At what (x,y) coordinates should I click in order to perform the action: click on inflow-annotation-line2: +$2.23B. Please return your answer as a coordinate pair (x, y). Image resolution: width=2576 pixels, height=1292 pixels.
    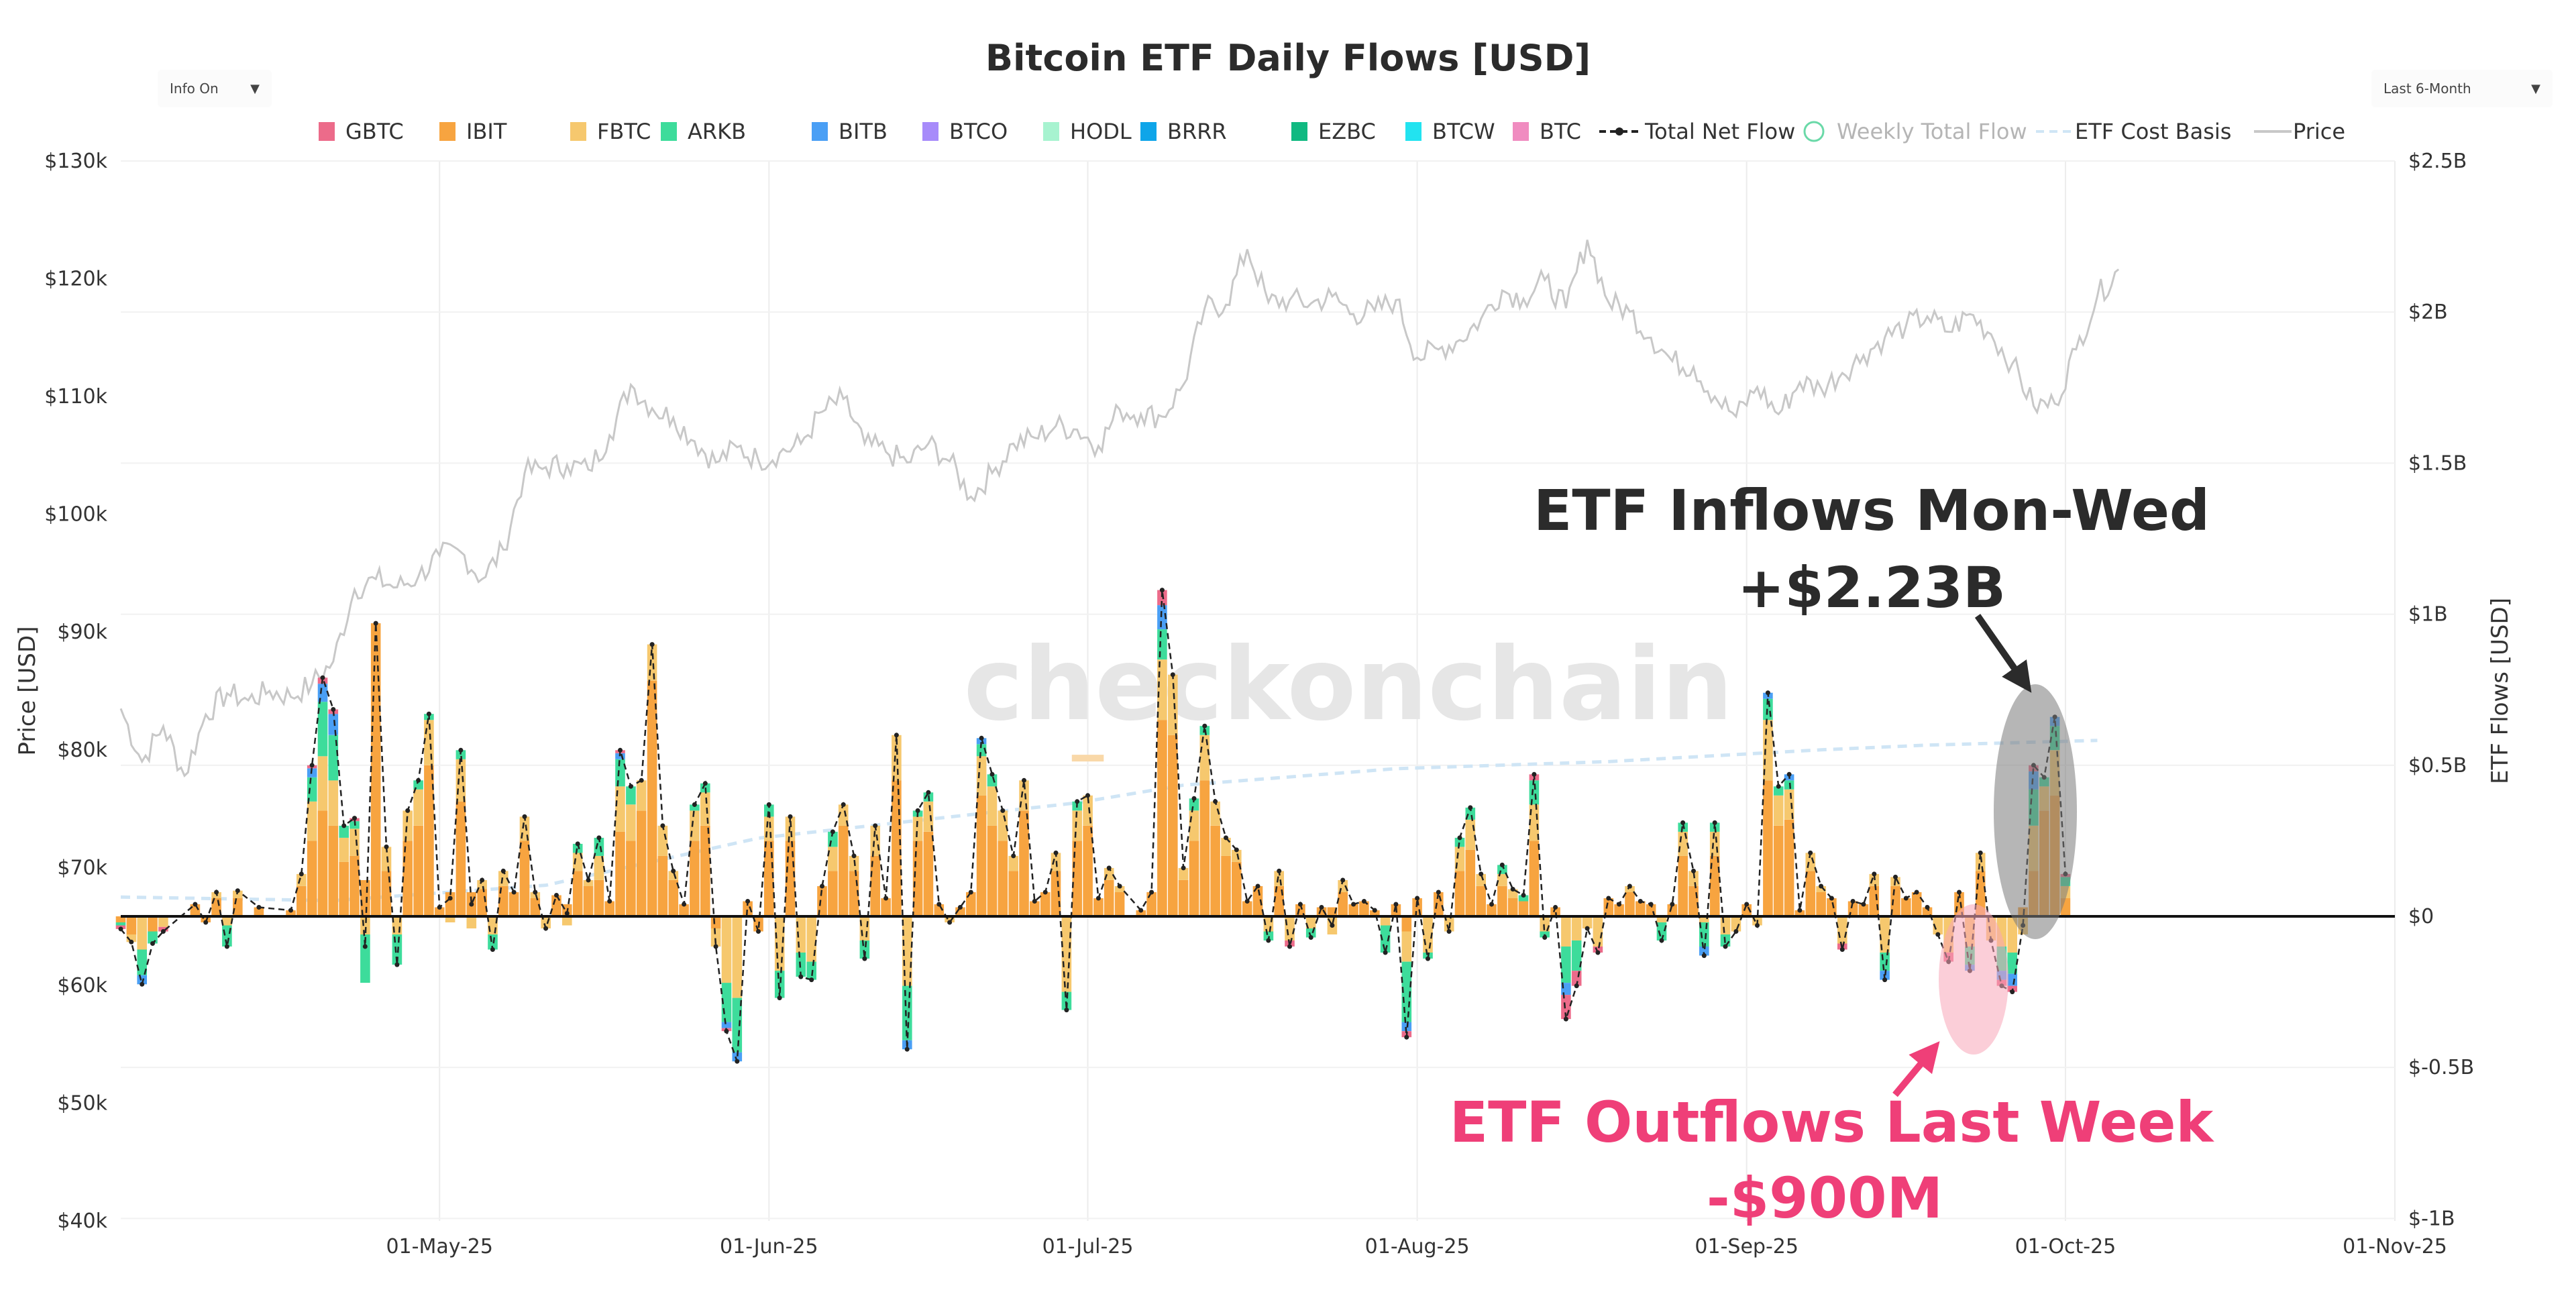
    Looking at the image, I should click on (1871, 588).